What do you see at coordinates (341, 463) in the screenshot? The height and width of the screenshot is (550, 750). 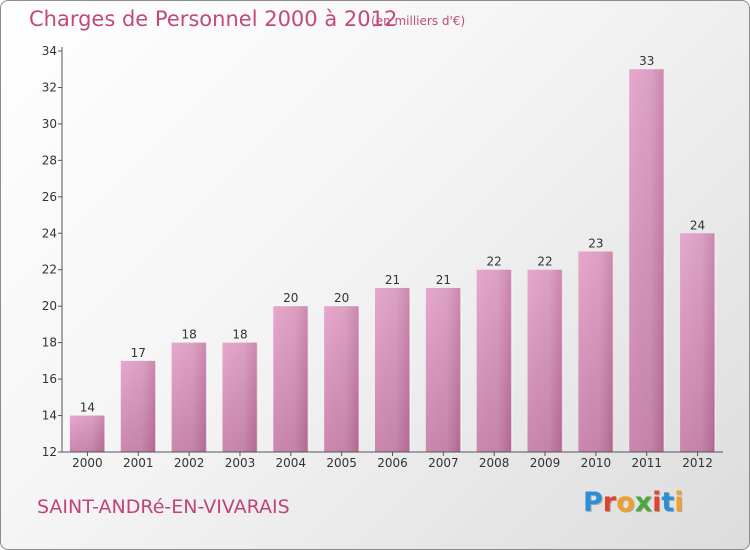 I see `x-tick-label: 2005` at bounding box center [341, 463].